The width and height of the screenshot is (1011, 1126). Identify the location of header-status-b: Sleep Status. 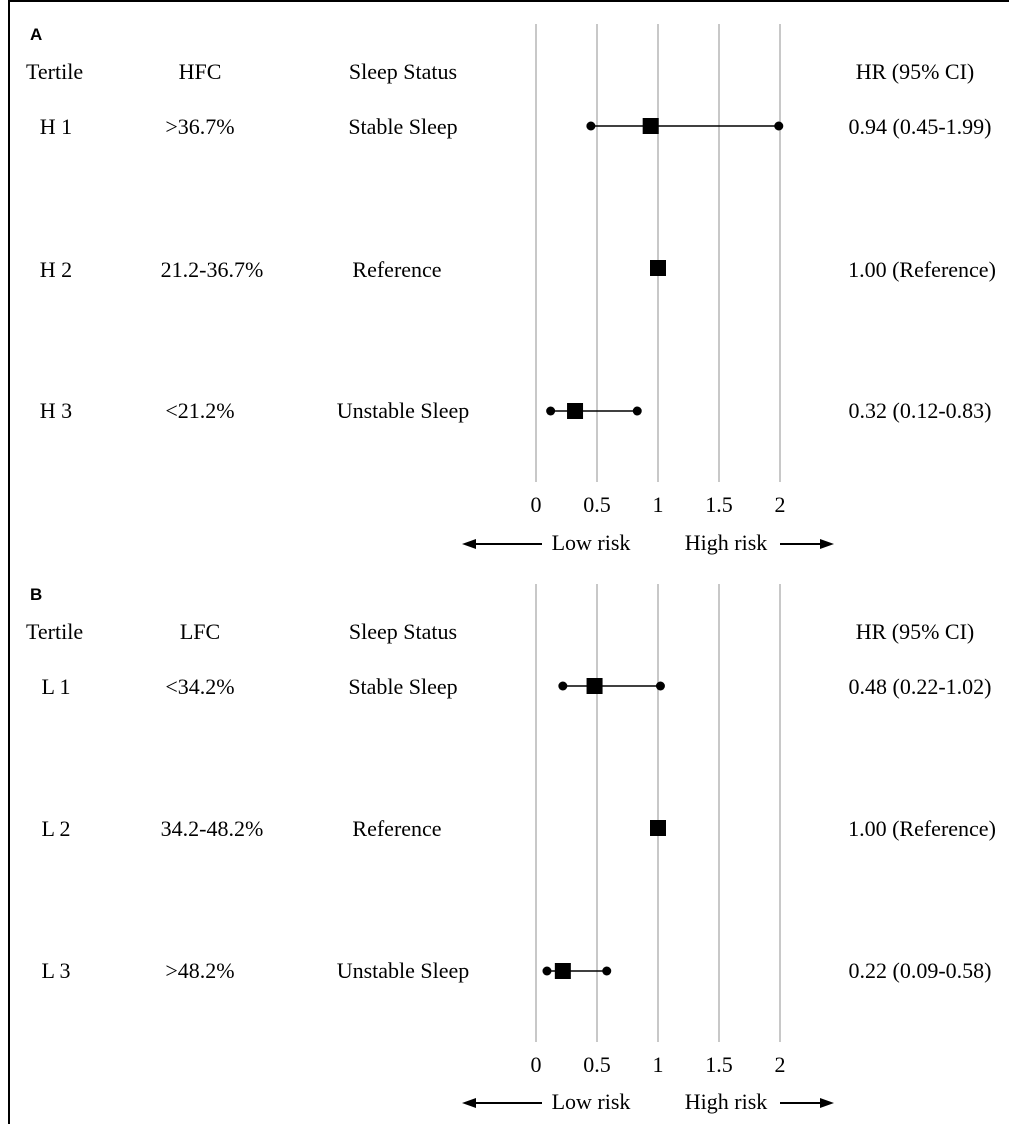
(403, 631).